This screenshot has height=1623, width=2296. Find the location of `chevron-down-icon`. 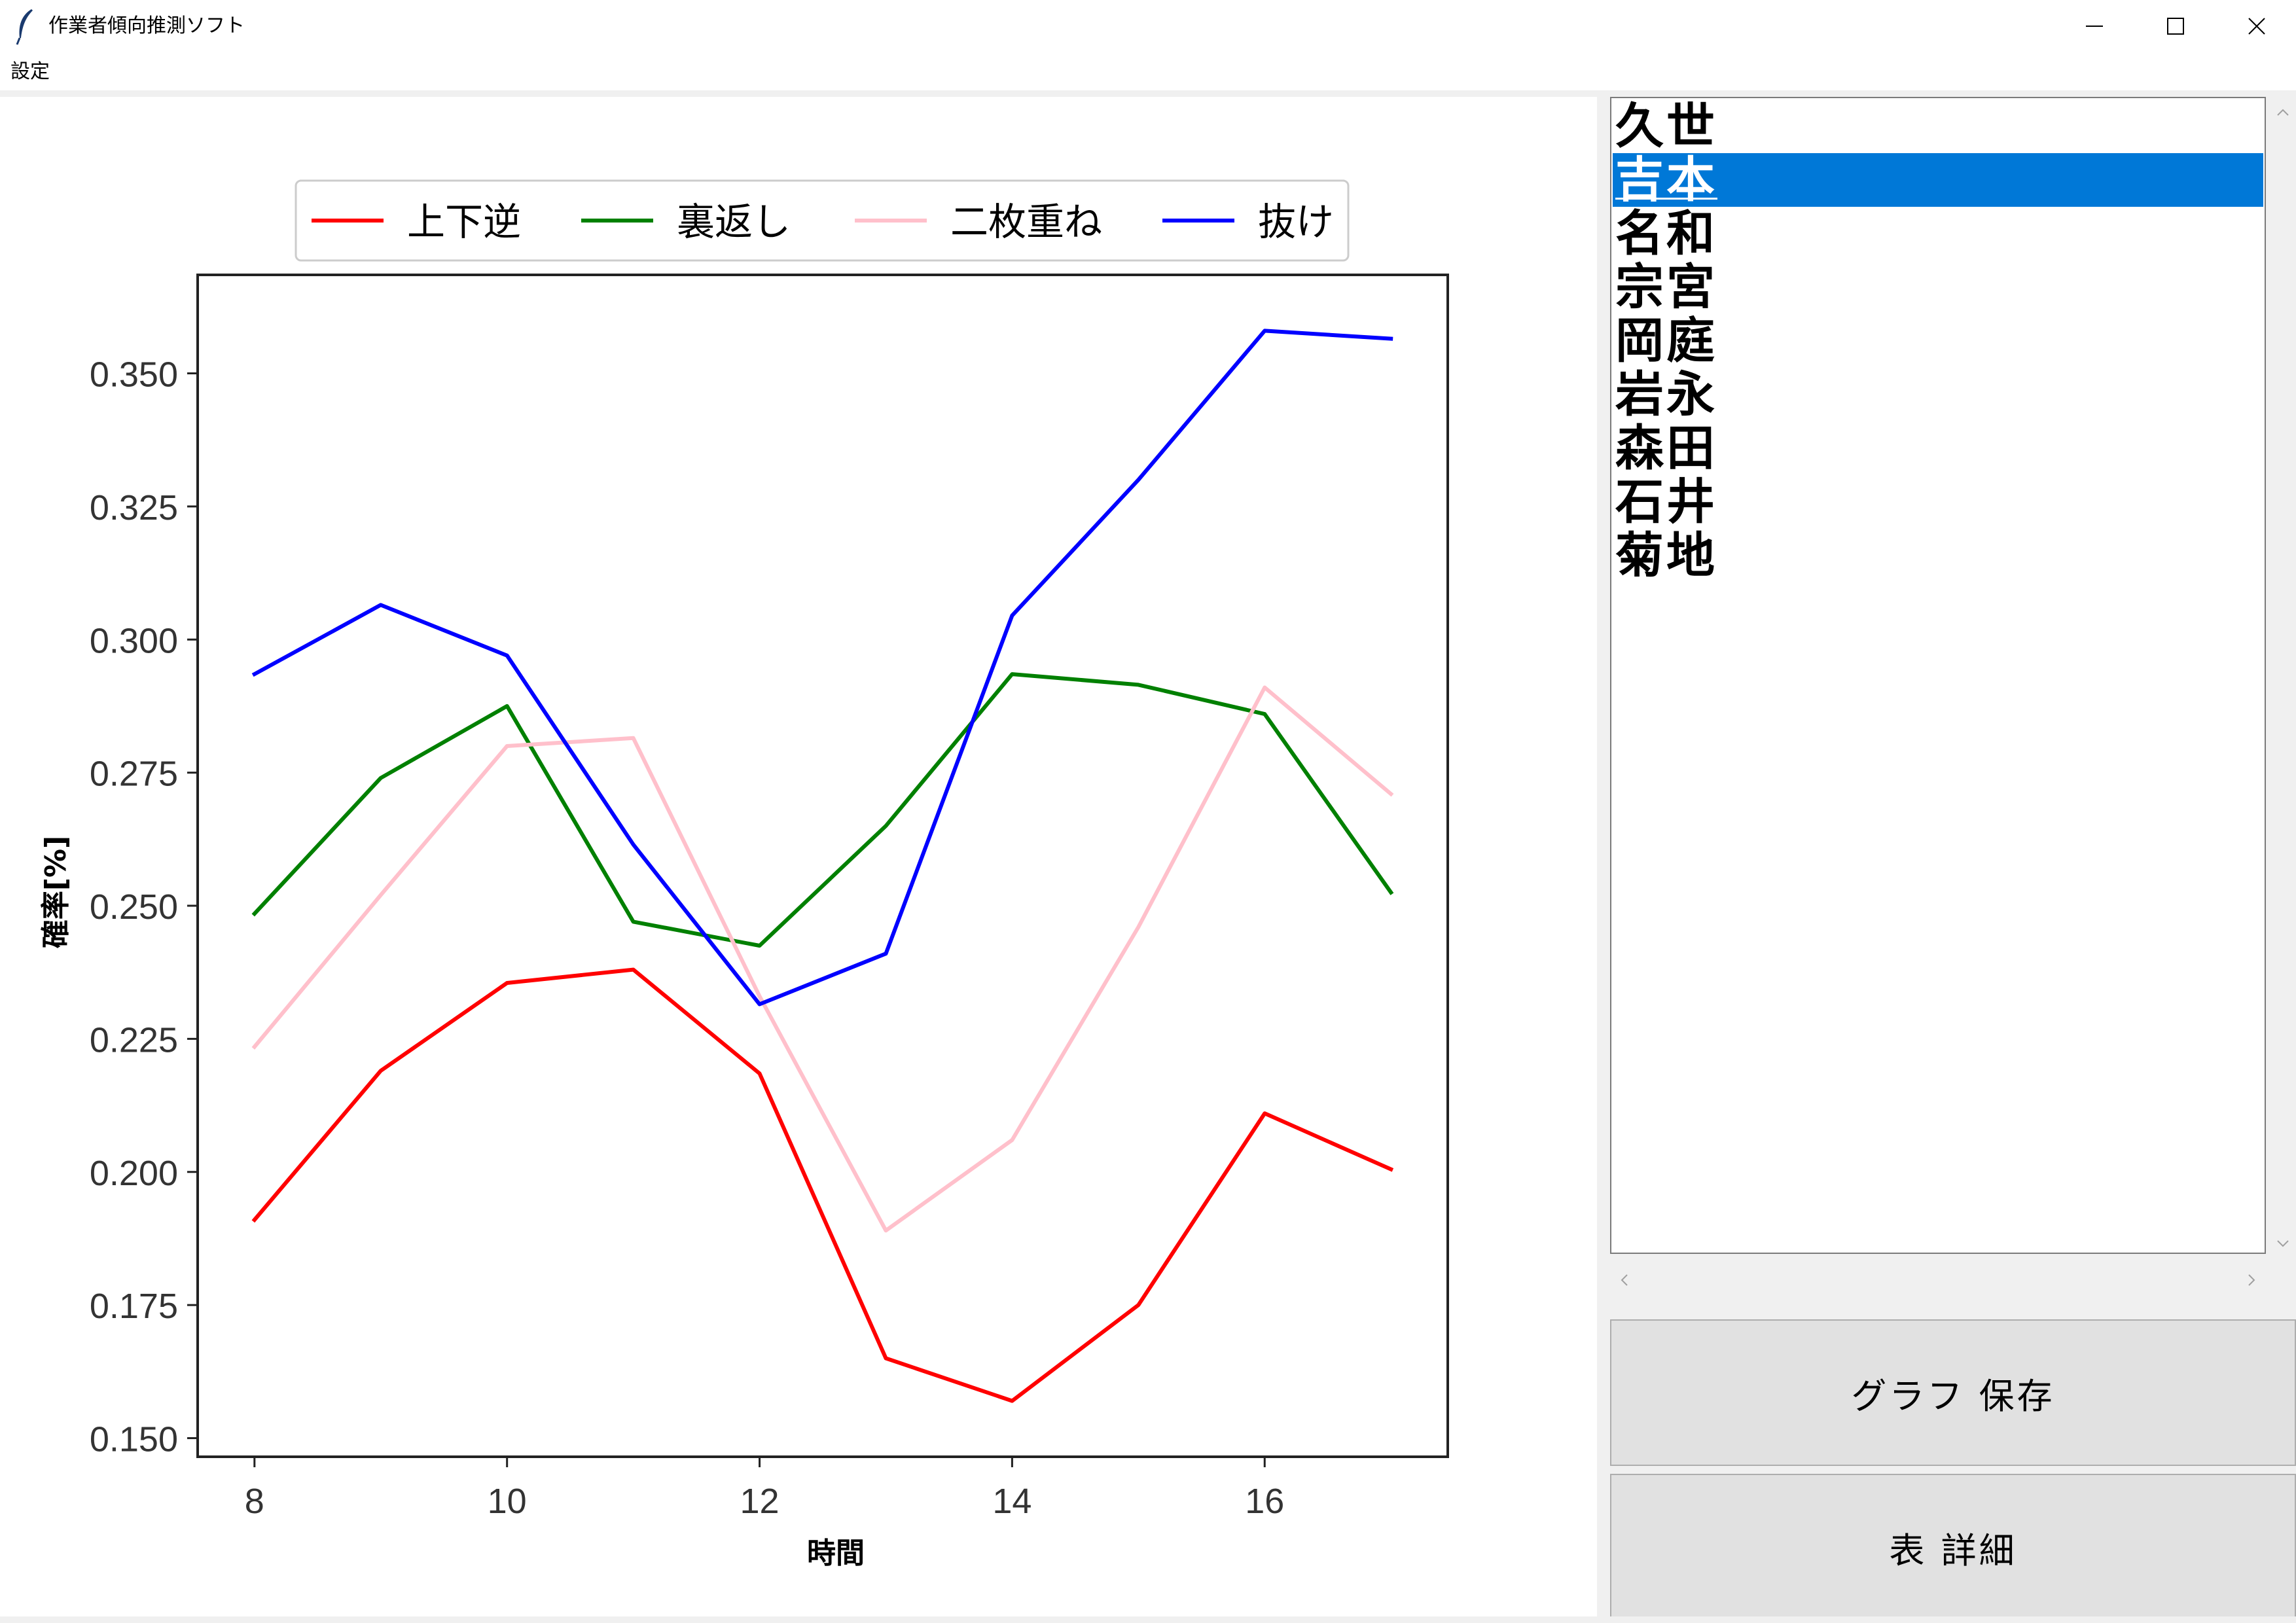

chevron-down-icon is located at coordinates (2283, 1244).